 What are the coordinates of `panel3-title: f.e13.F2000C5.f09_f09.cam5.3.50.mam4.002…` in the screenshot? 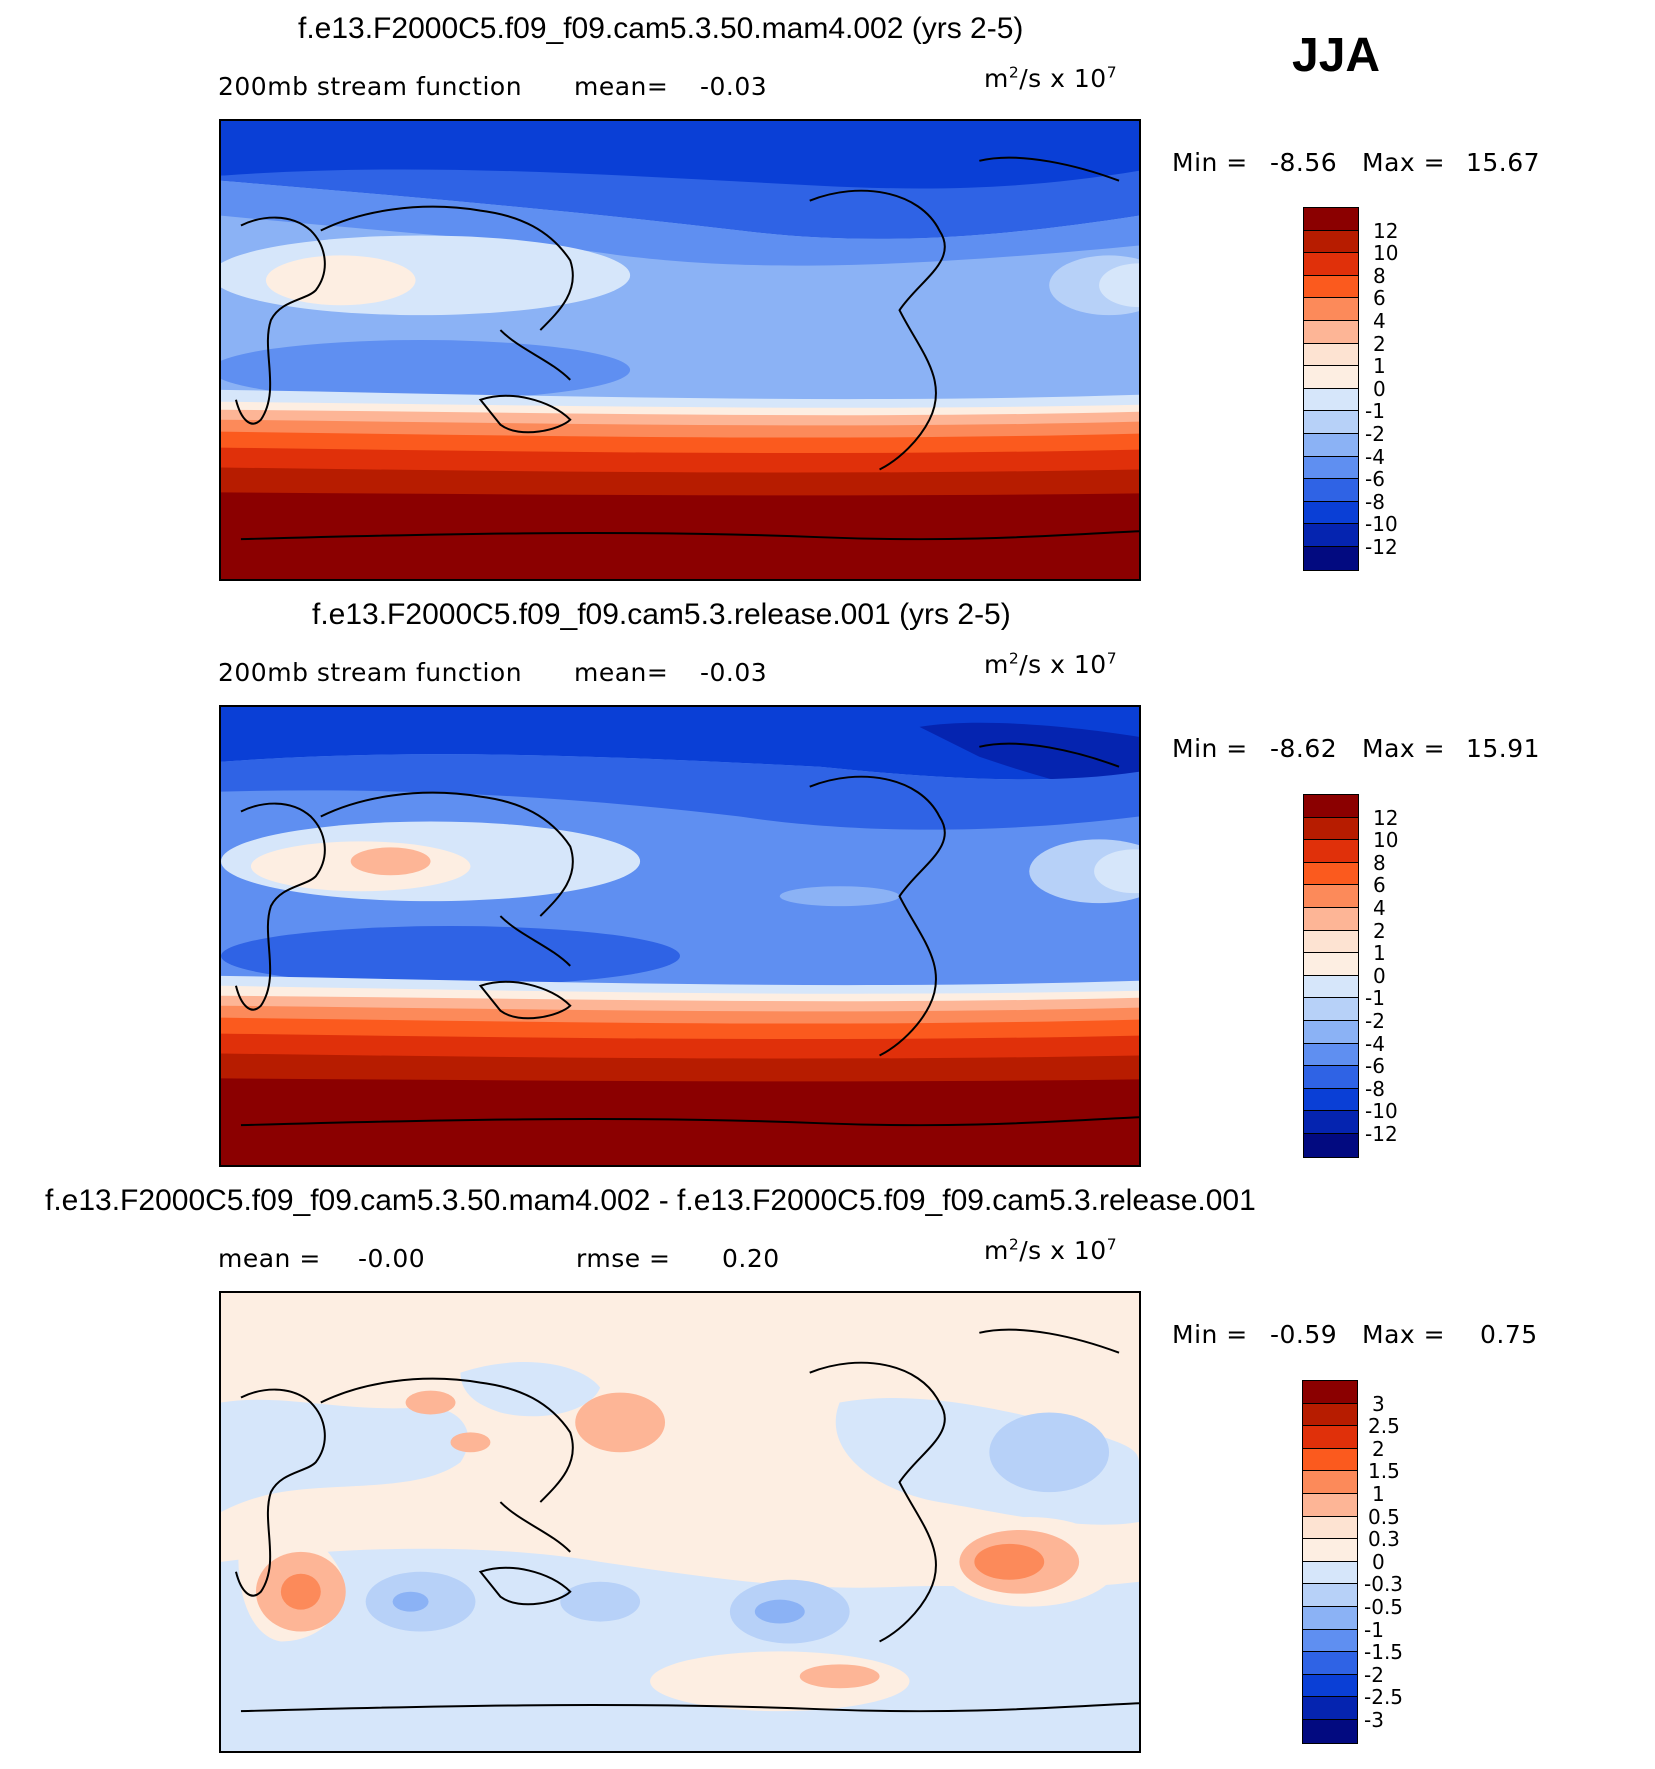 It's located at (650, 1200).